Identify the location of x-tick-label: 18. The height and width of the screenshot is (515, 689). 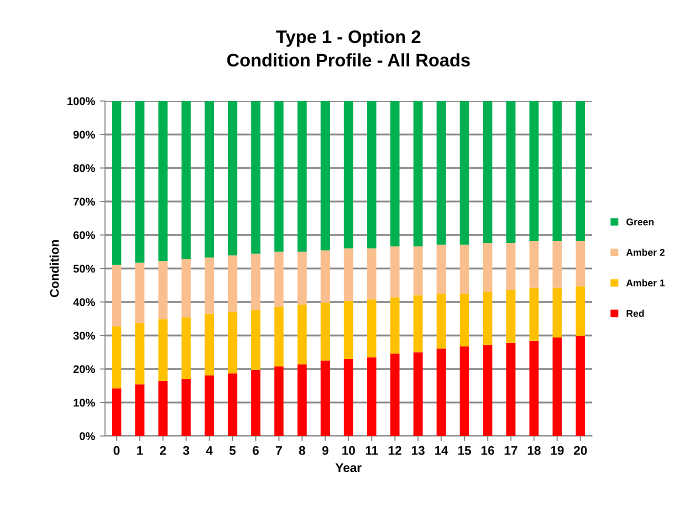
(534, 450).